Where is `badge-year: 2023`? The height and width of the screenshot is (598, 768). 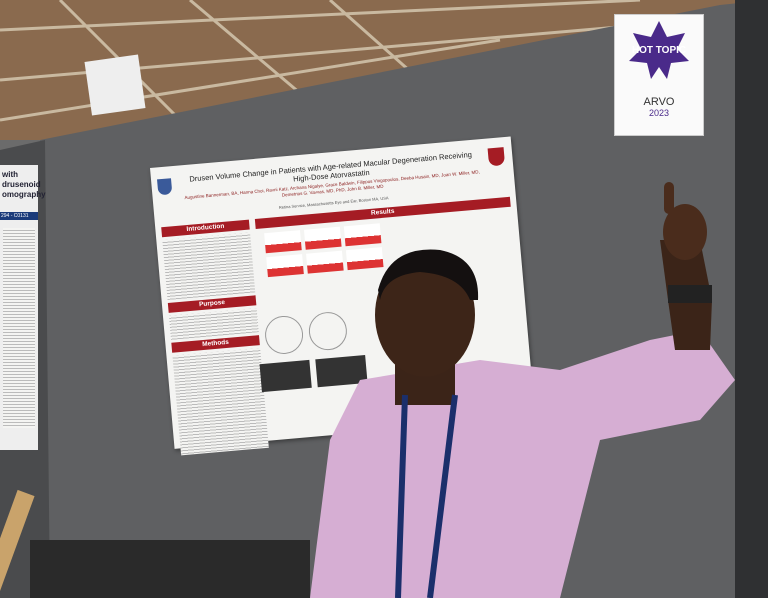
badge-year: 2023 is located at coordinates (659, 113).